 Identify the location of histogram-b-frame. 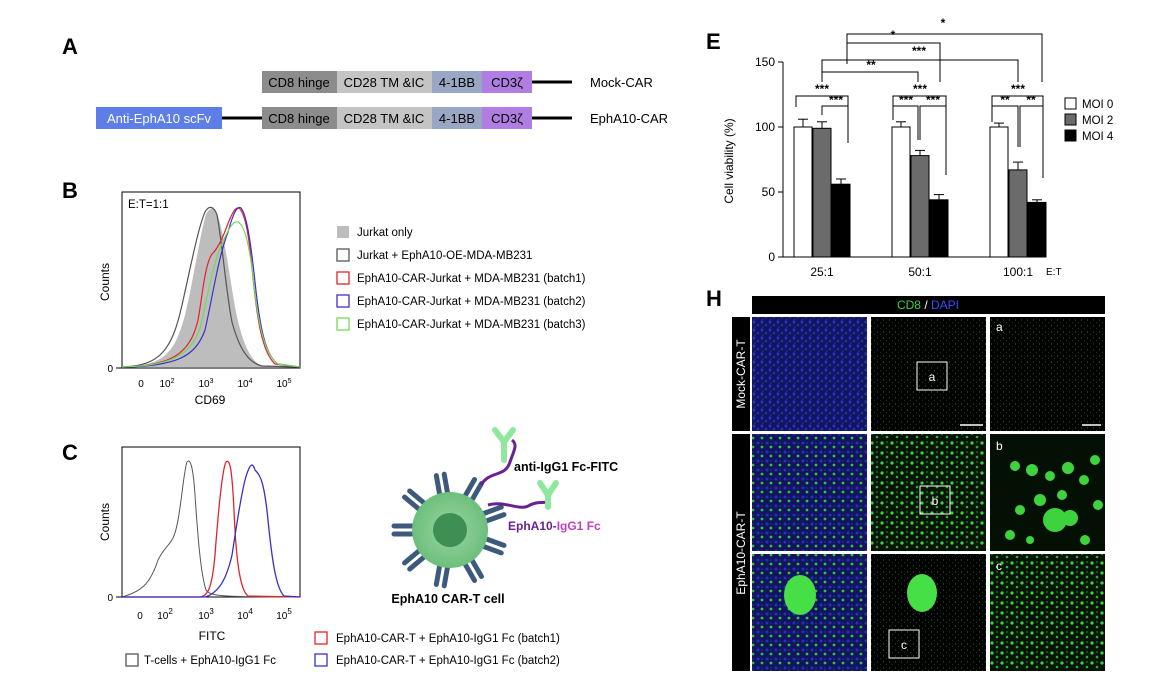
(211, 280).